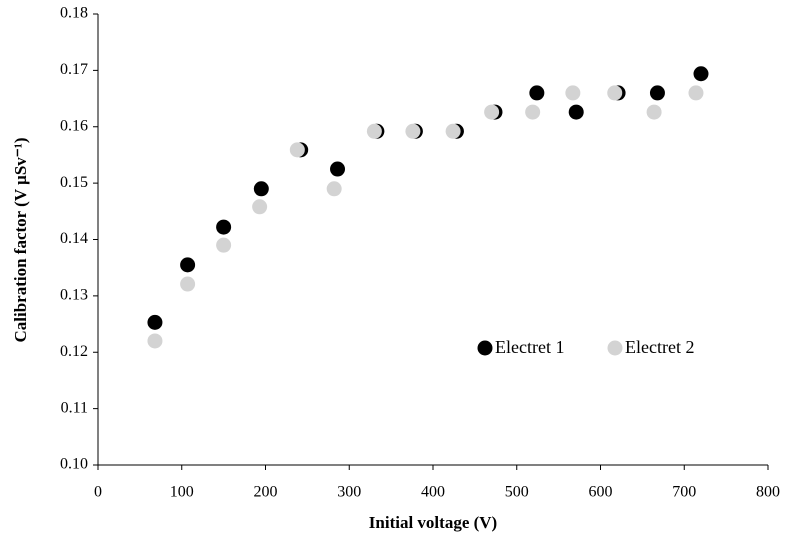 Image resolution: width=795 pixels, height=542 pixels. What do you see at coordinates (74, 125) in the screenshot?
I see `y-tick-label: 0.16` at bounding box center [74, 125].